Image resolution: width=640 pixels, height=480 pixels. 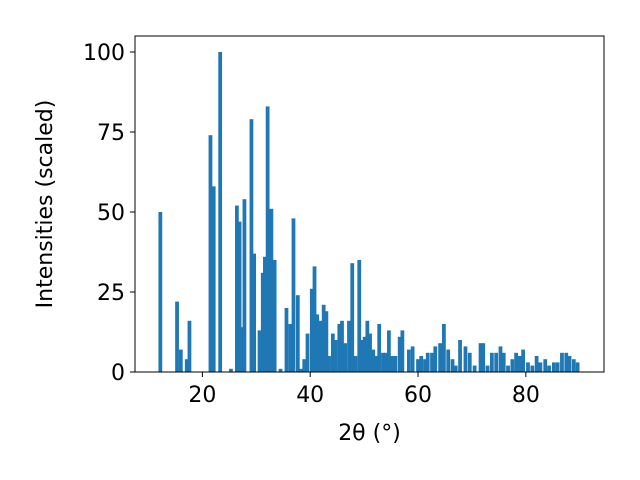 What do you see at coordinates (526, 395) in the screenshot?
I see `x-tick-label: 80` at bounding box center [526, 395].